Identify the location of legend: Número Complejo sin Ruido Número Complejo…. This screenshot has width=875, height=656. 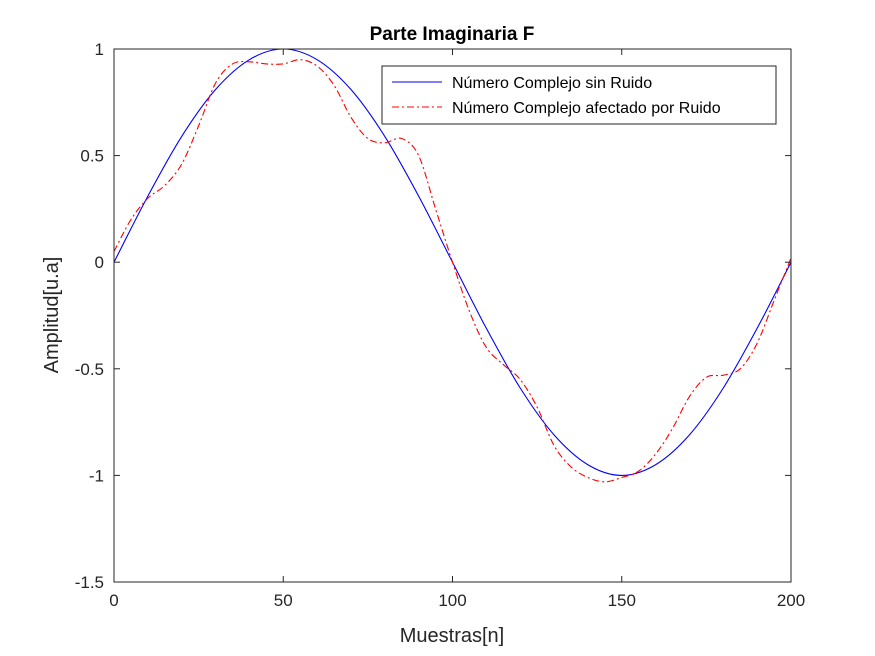
(579, 95).